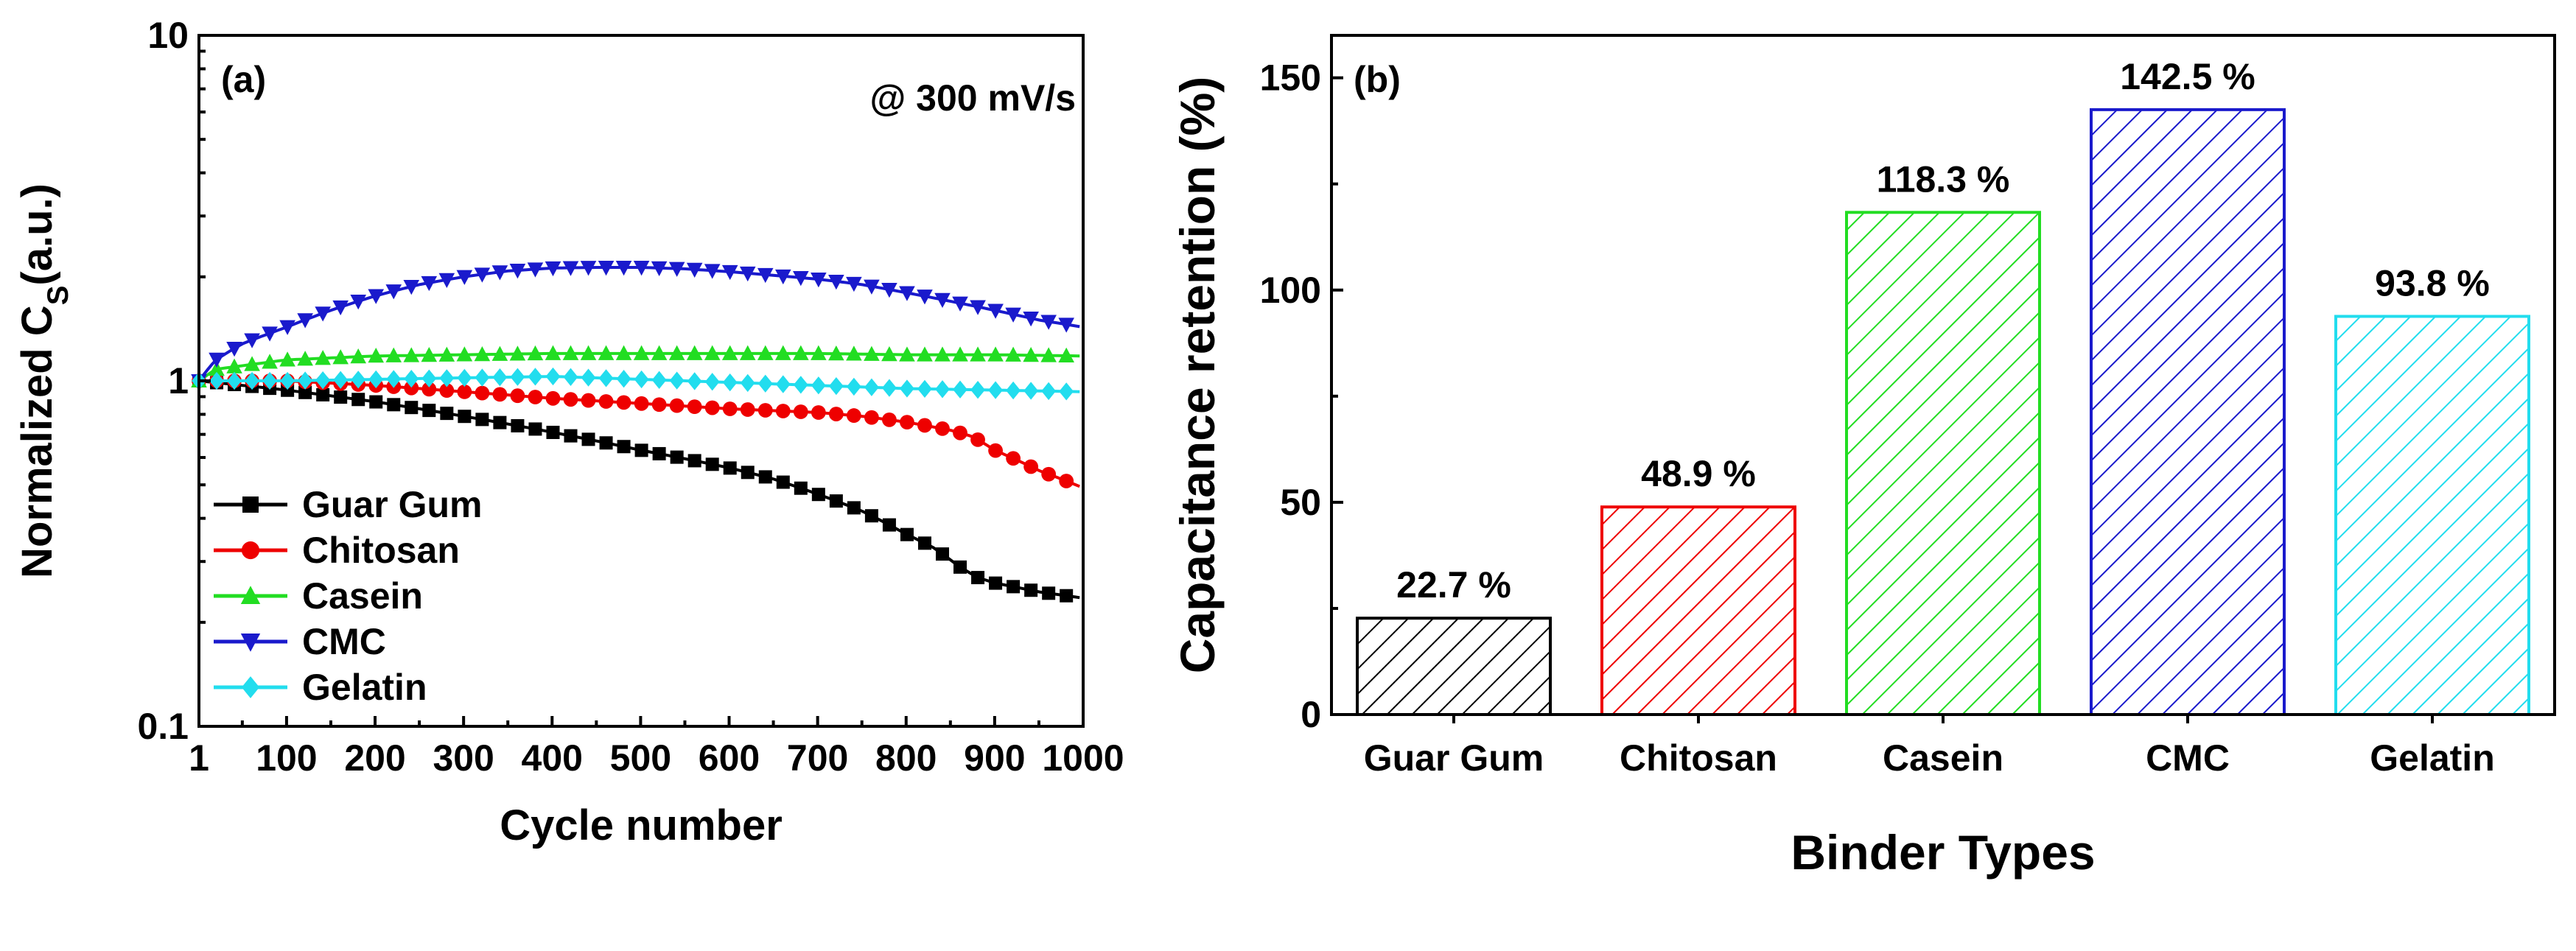 This screenshot has width=2576, height=951. Describe the element at coordinates (58, 296) in the screenshot. I see `y-title-subscript: S` at that location.